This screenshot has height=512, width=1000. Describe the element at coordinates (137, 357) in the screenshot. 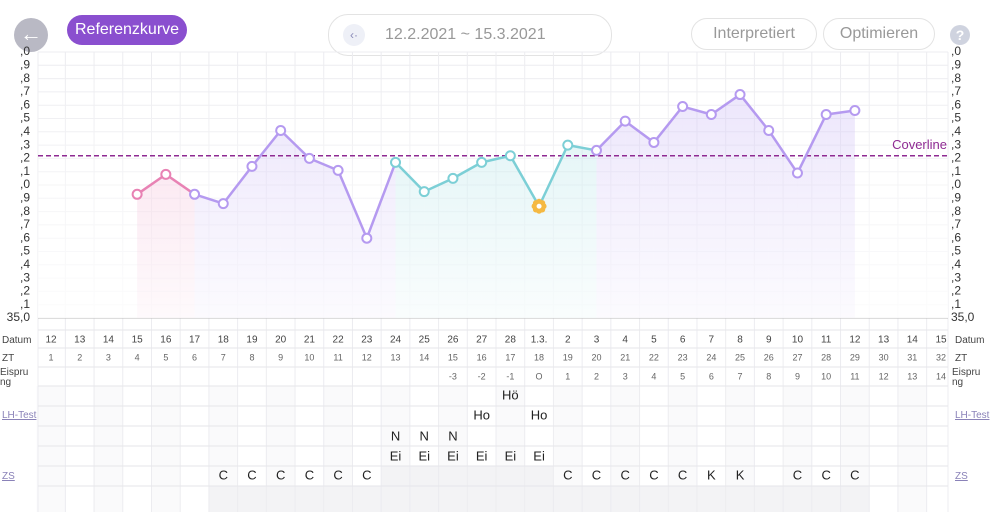

I see `cell-text: 4` at that location.